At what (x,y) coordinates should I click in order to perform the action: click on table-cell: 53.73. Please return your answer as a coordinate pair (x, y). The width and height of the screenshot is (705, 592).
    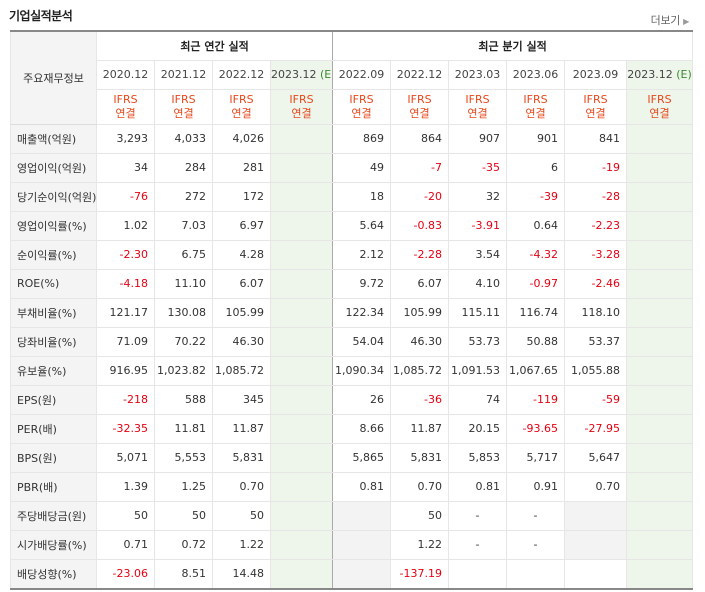
    Looking at the image, I should click on (478, 341).